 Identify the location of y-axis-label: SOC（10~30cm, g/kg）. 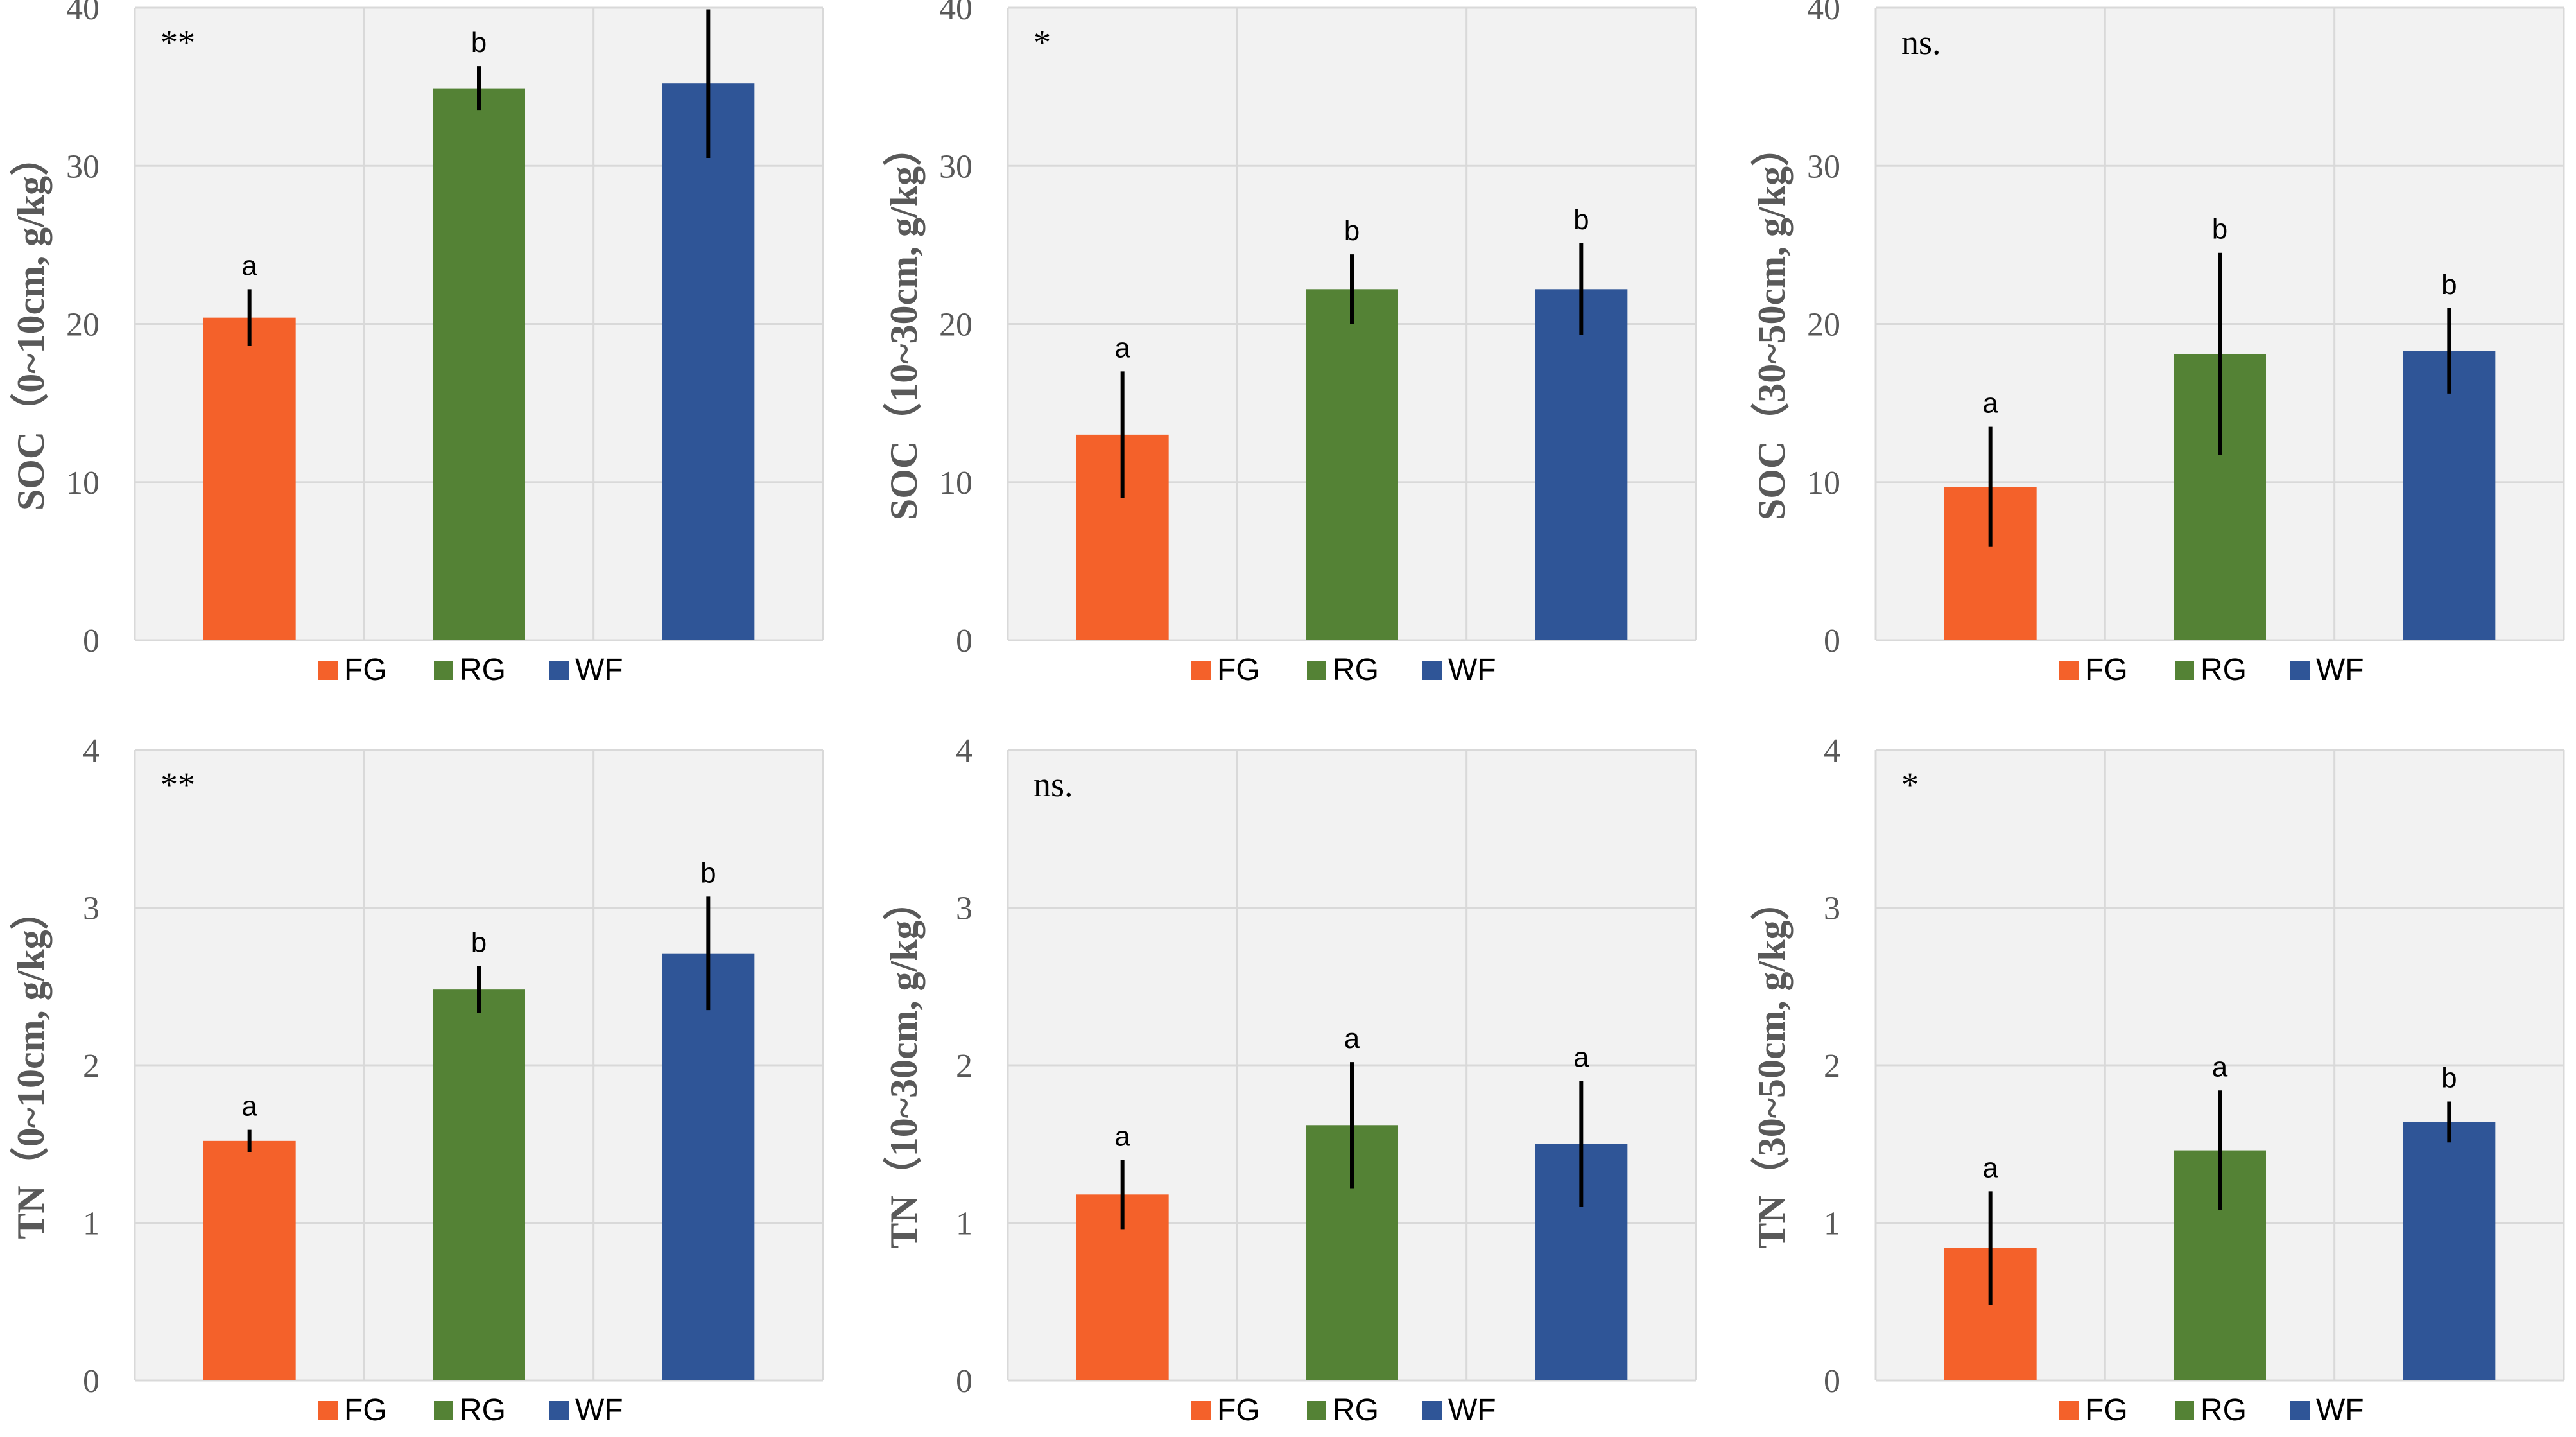
(904, 324).